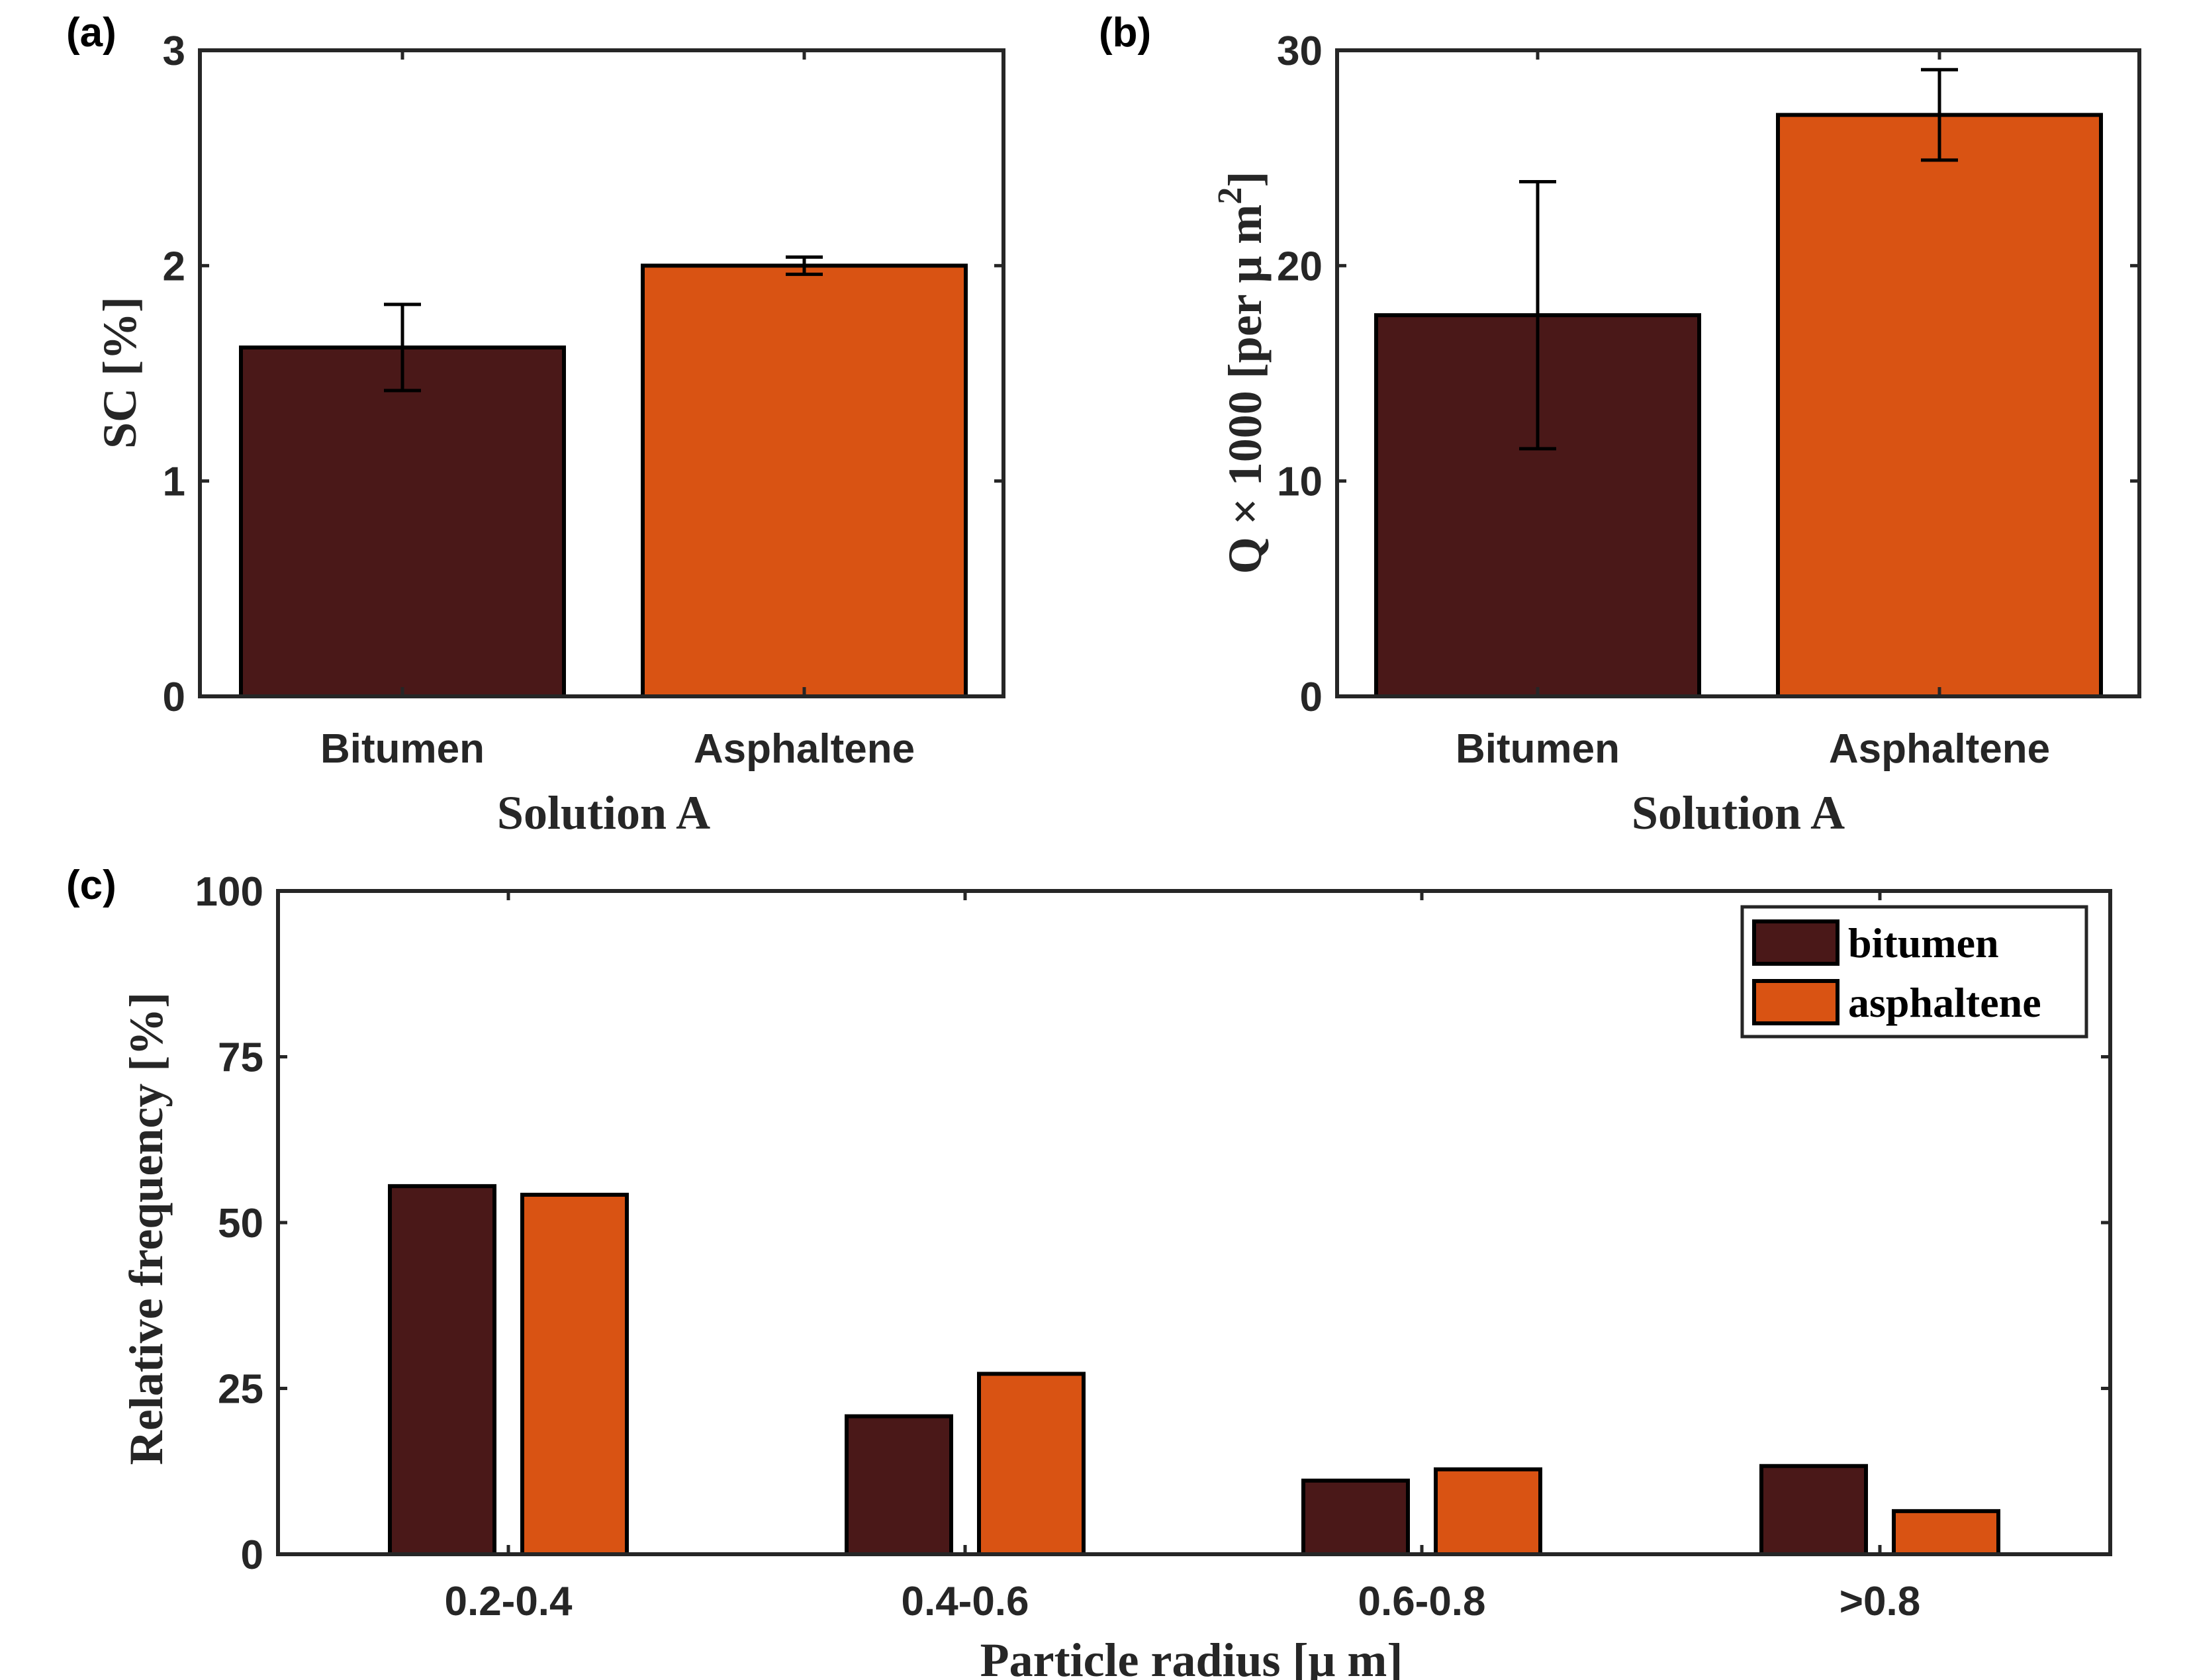  I want to click on panel-c-ytick-label: 25, so click(240, 1390).